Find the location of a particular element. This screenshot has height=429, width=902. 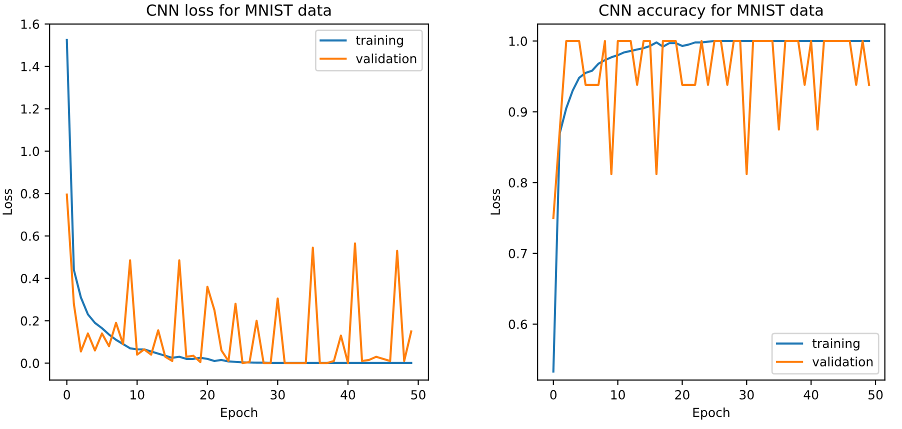

y-tick-label: 0.2 is located at coordinates (29, 321).